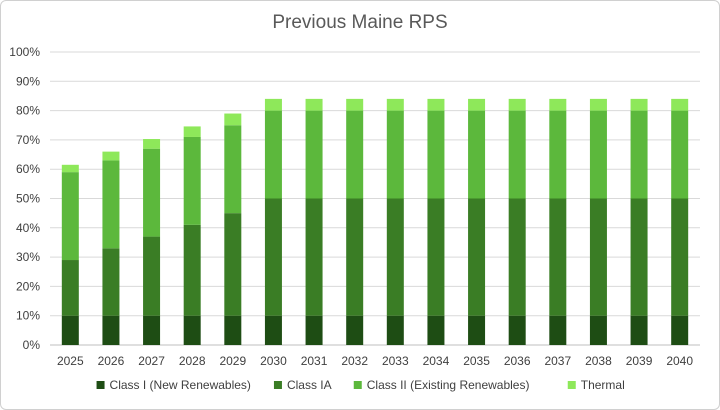 The width and height of the screenshot is (720, 410). Describe the element at coordinates (233, 229) in the screenshot. I see `bar-stack-2029` at that location.